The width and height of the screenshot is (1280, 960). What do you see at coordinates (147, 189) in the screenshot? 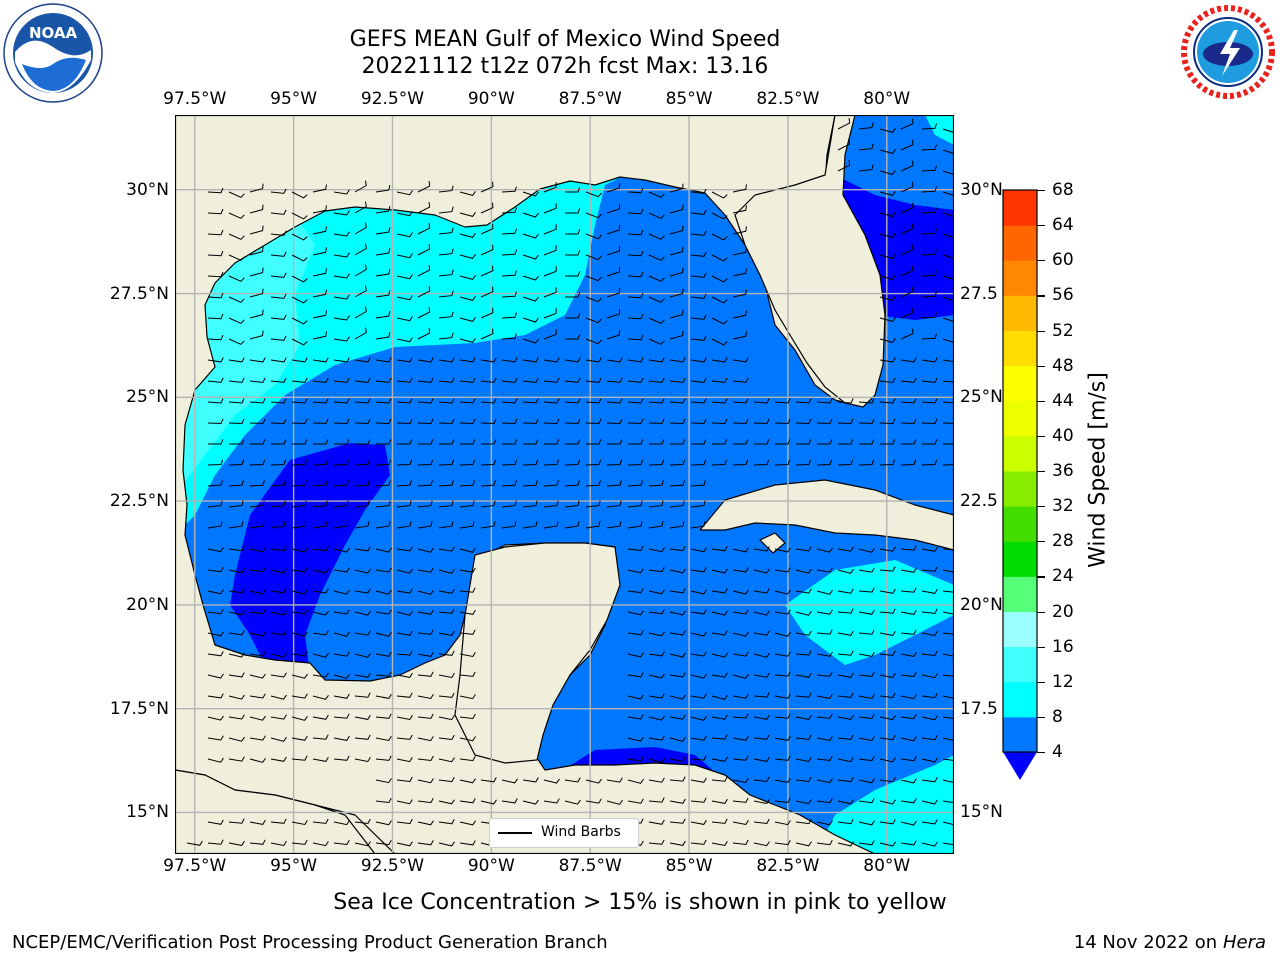
I see `lat-tick-label: 30°N` at bounding box center [147, 189].